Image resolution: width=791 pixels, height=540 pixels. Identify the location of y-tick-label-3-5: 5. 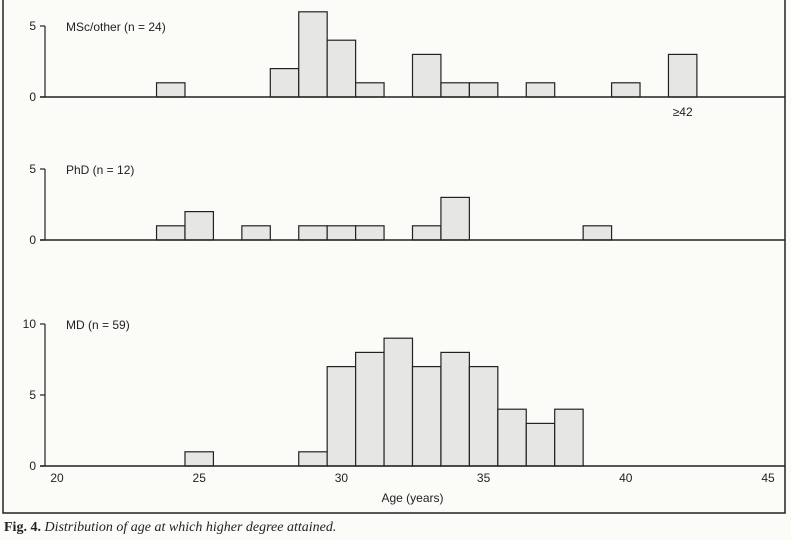
(32, 395).